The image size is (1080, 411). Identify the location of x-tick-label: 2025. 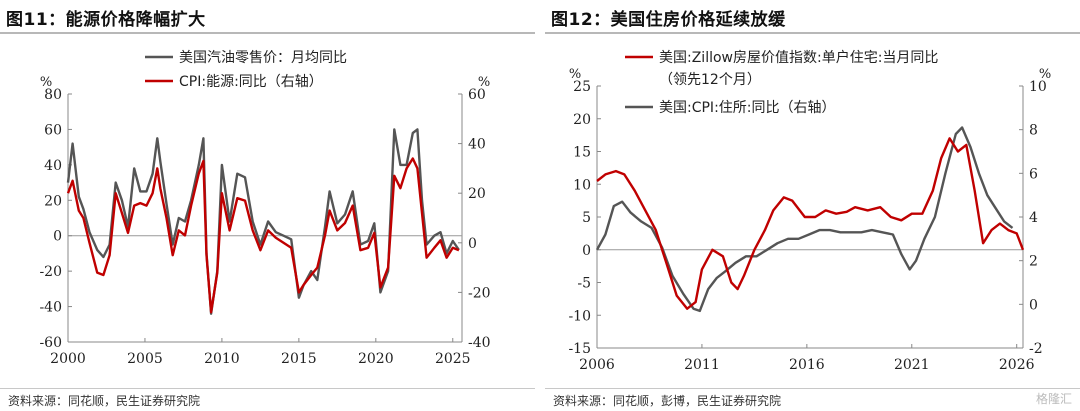
(453, 359).